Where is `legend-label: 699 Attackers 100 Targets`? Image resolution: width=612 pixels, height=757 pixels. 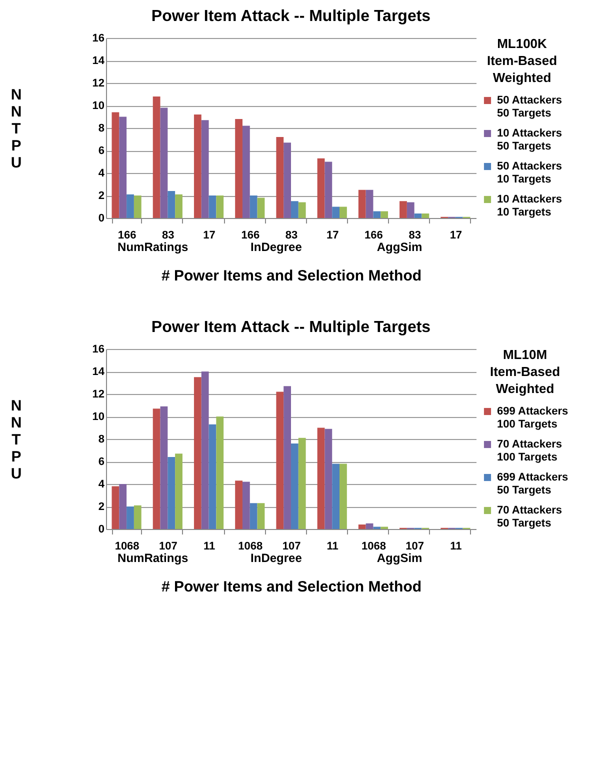
legend-label: 699 Attackers 100 Targets is located at coordinates (532, 418).